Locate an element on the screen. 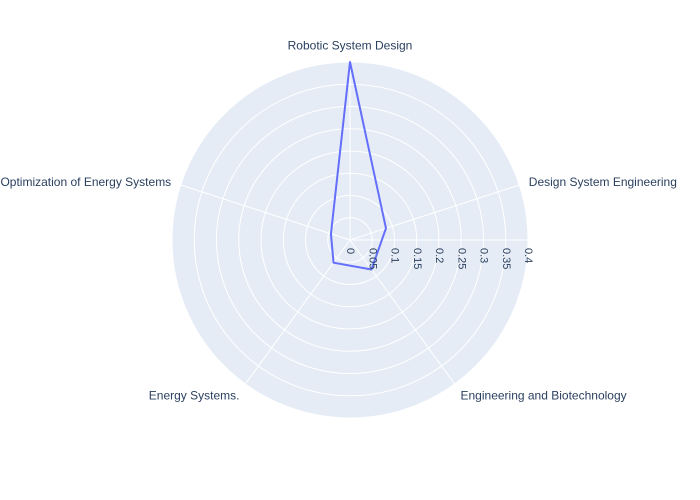 The image size is (700, 500). radial-tick-label: 0.2 is located at coordinates (439, 255).